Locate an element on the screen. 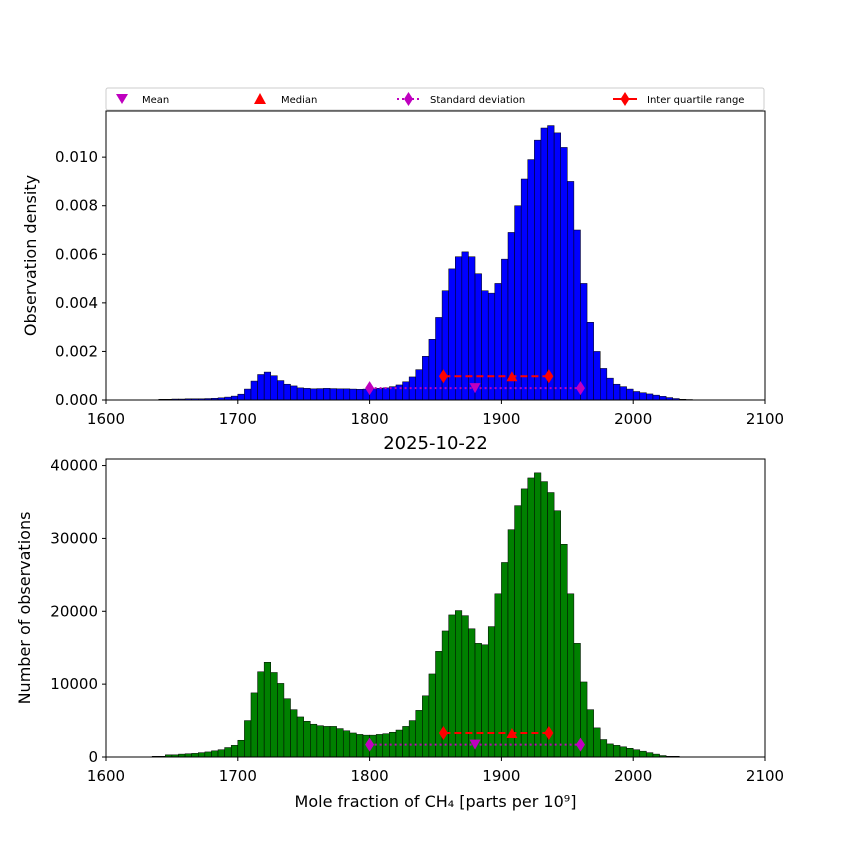 This screenshot has width=850, height=850. legend-item-median: Median is located at coordinates (285, 99).